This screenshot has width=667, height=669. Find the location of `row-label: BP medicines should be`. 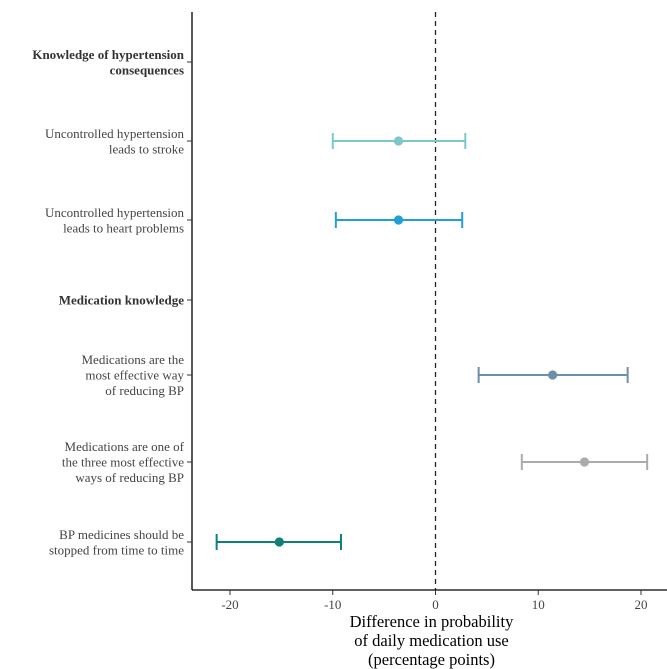

row-label: BP medicines should be is located at coordinates (121, 534).